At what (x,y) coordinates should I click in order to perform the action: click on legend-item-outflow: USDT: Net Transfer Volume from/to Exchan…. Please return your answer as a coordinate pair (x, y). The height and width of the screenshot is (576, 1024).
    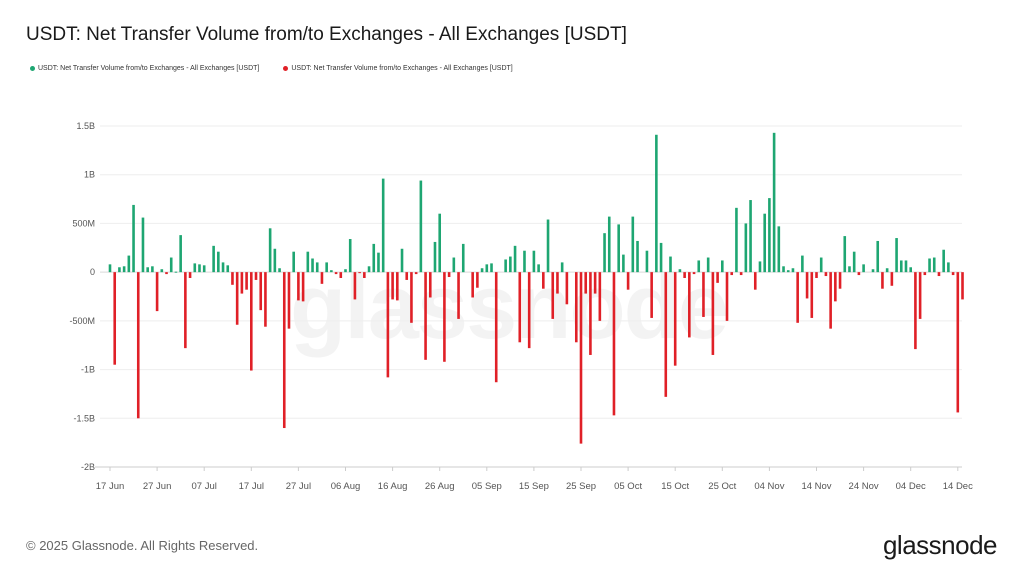
    Looking at the image, I should click on (398, 68).